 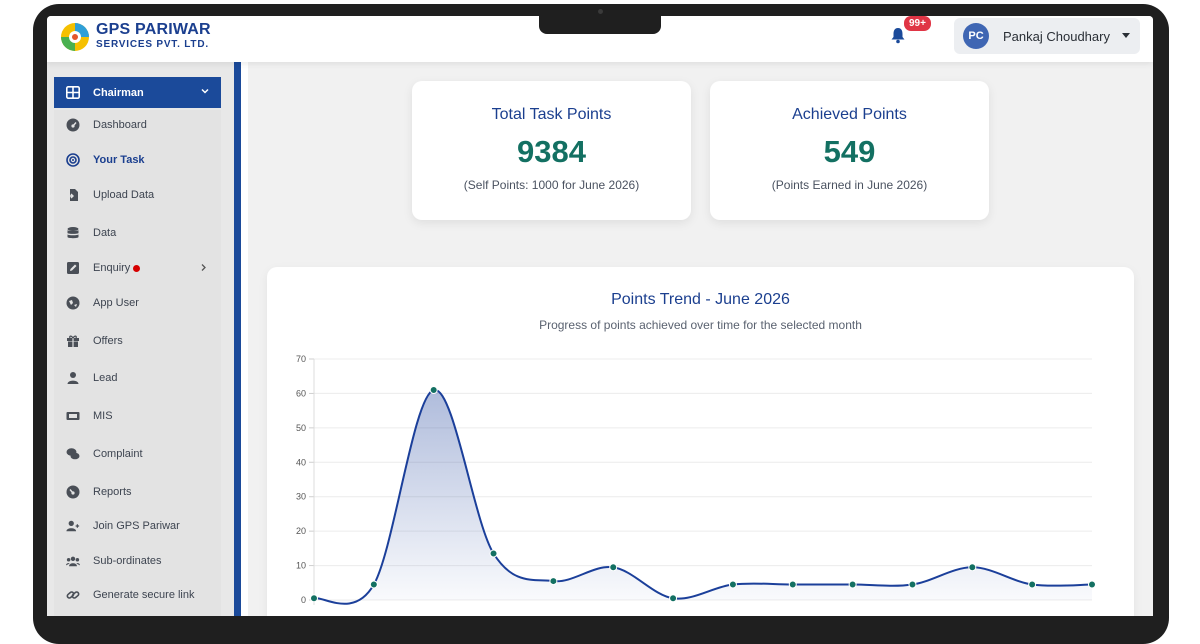 I want to click on logo-emblem-icon, so click(x=75, y=37).